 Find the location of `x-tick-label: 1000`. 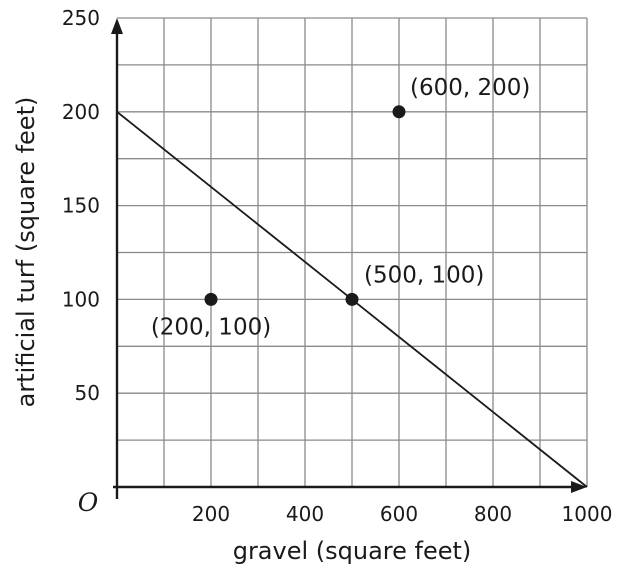

x-tick-label: 1000 is located at coordinates (587, 514).